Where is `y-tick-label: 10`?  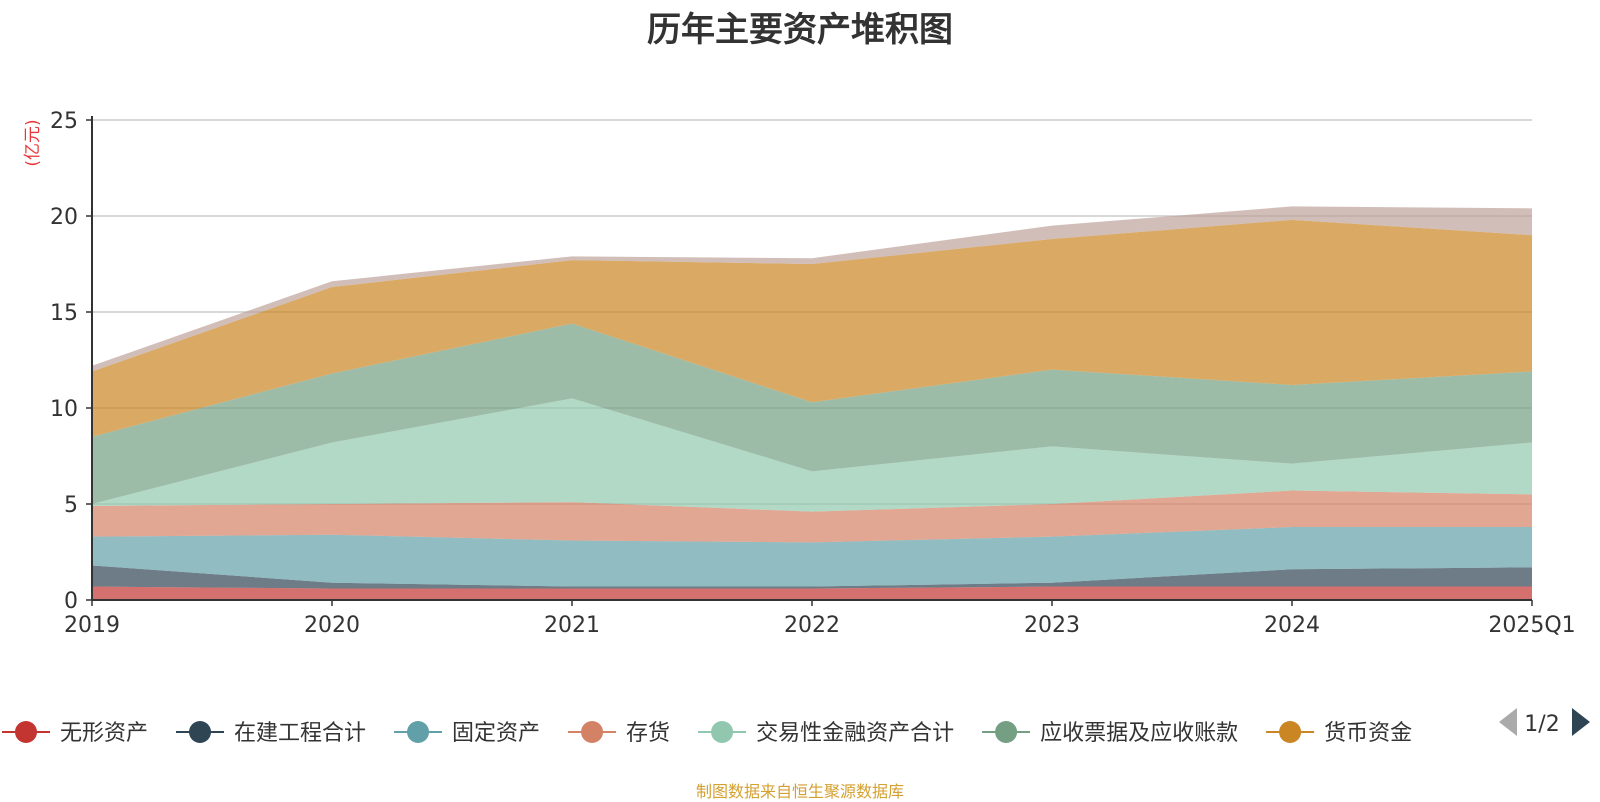 y-tick-label: 10 is located at coordinates (64, 409).